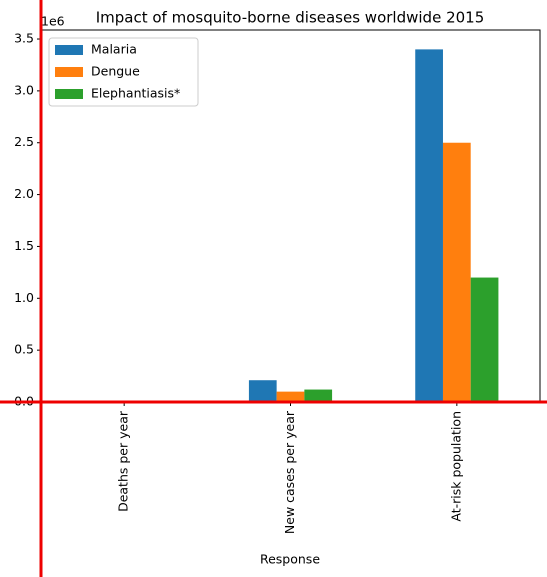  Describe the element at coordinates (24, 349) in the screenshot. I see `y-tick-label: 0.5` at that location.